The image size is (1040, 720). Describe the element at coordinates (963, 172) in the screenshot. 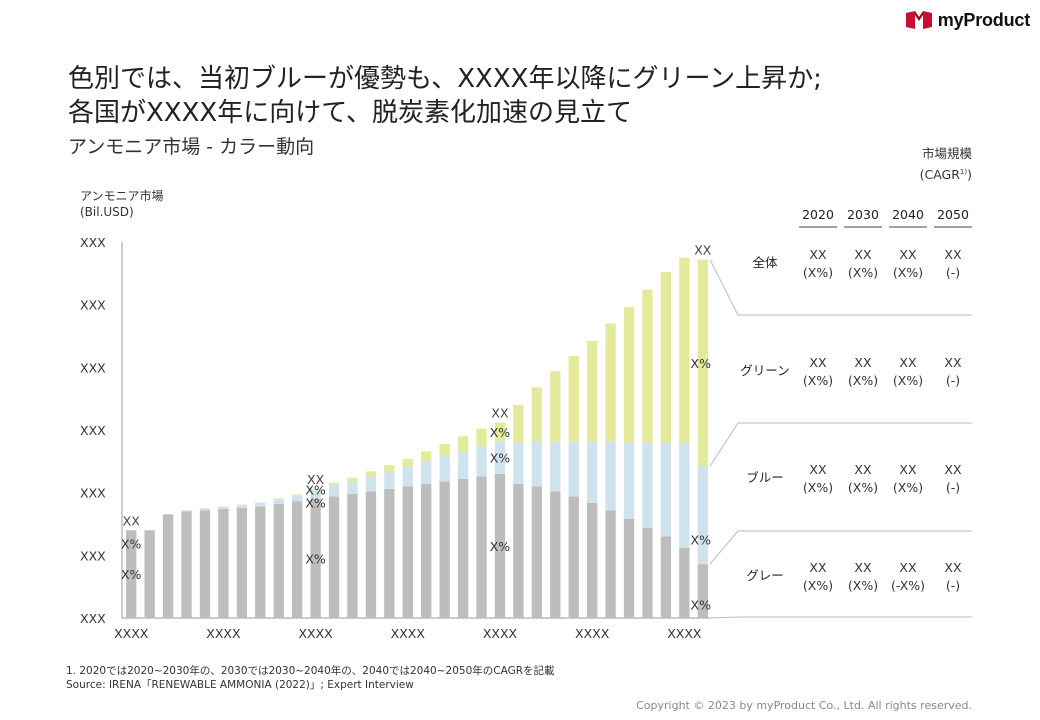

I see `cagr-footnote-mark: 1)` at that location.